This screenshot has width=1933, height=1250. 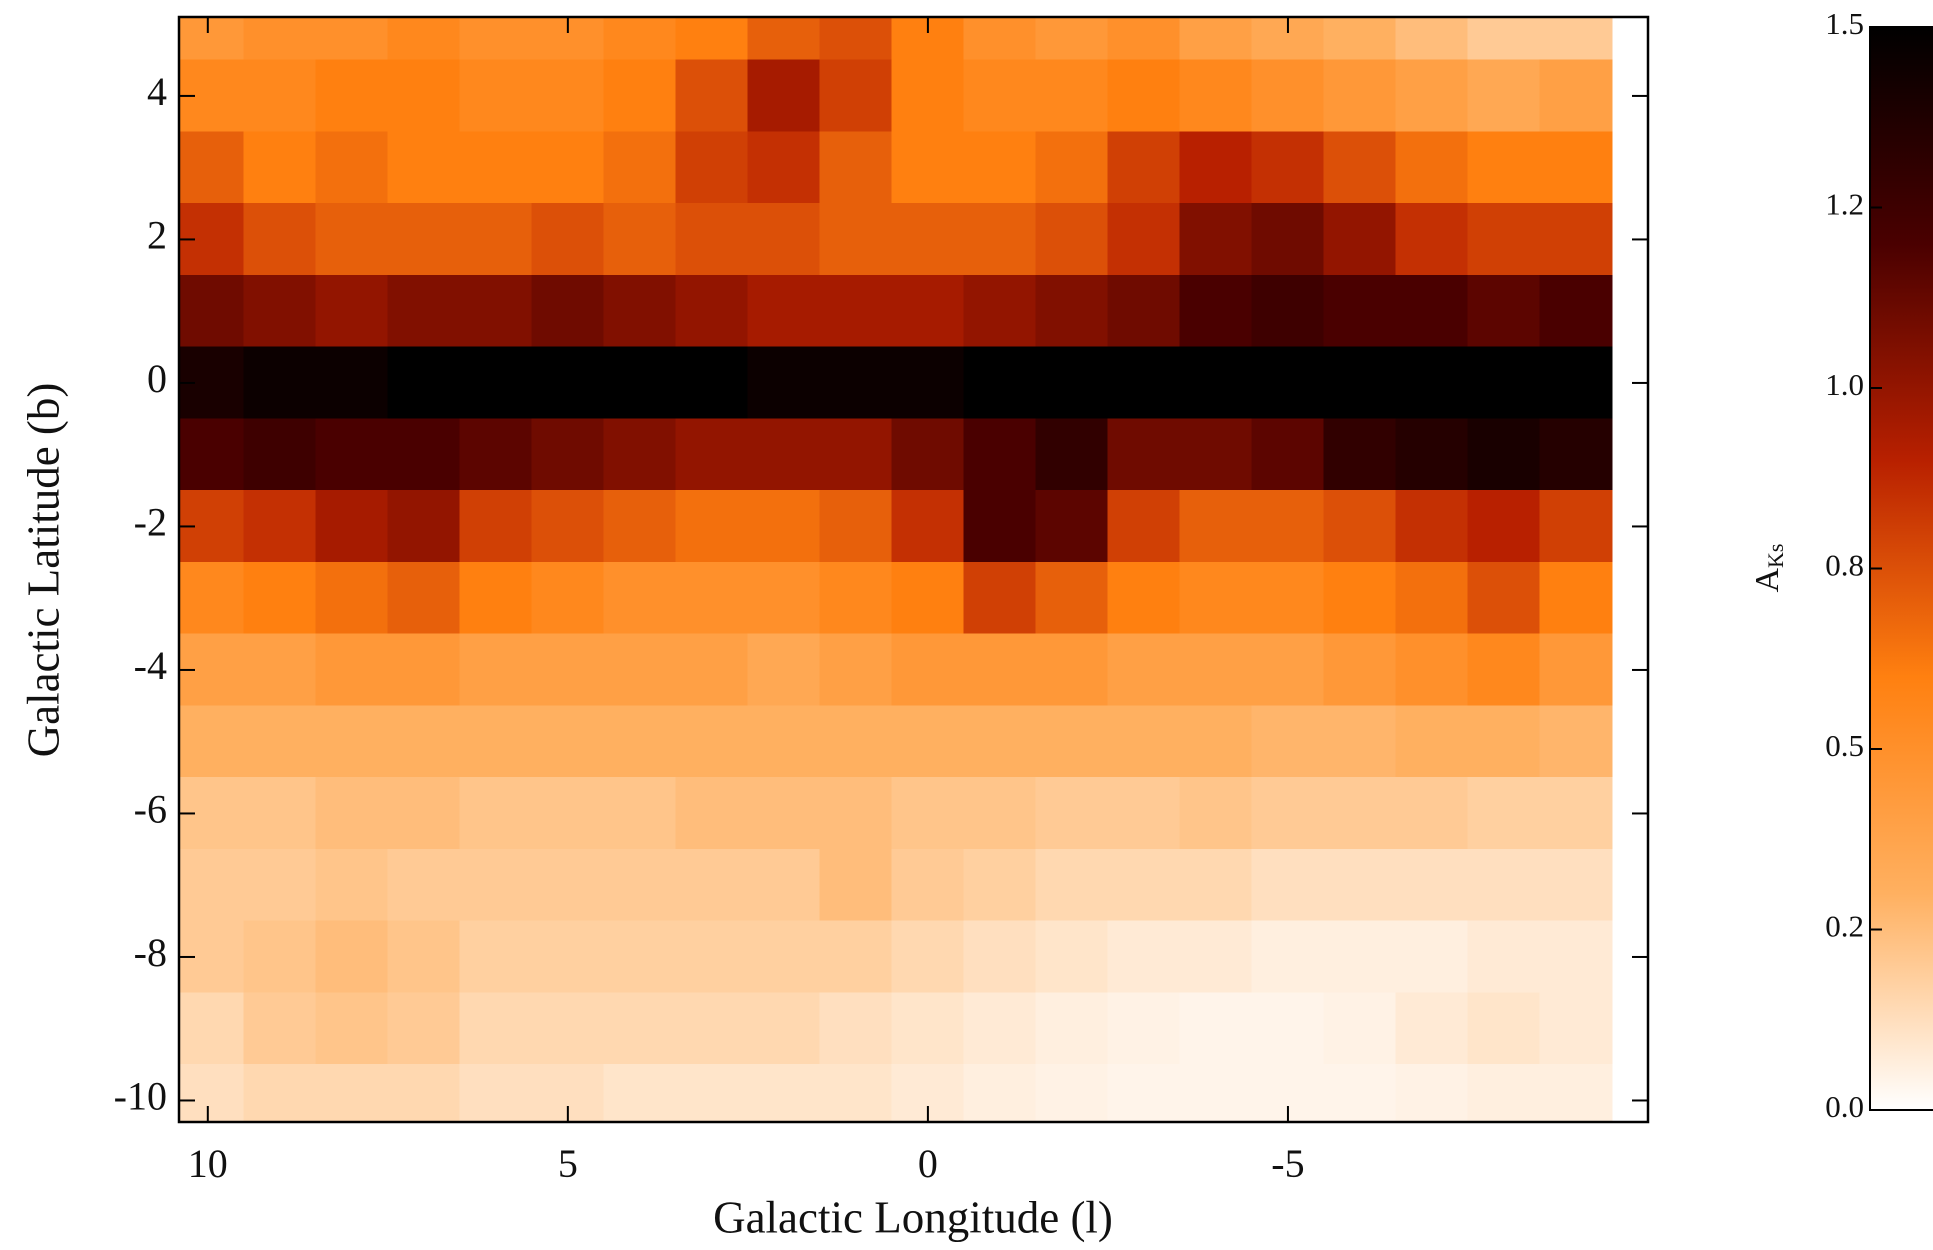 What do you see at coordinates (1768, 567) in the screenshot?
I see `colorbar-label: AKs` at bounding box center [1768, 567].